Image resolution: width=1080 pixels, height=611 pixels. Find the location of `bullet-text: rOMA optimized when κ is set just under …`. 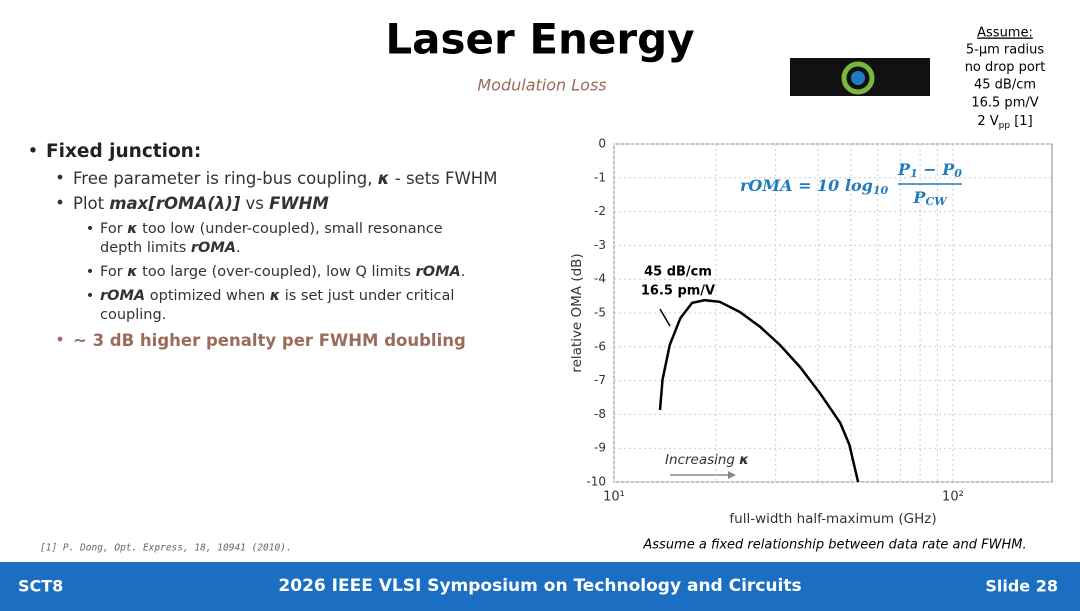

bullet-text: rOMA optimized when κ is set just under … is located at coordinates (277, 296).